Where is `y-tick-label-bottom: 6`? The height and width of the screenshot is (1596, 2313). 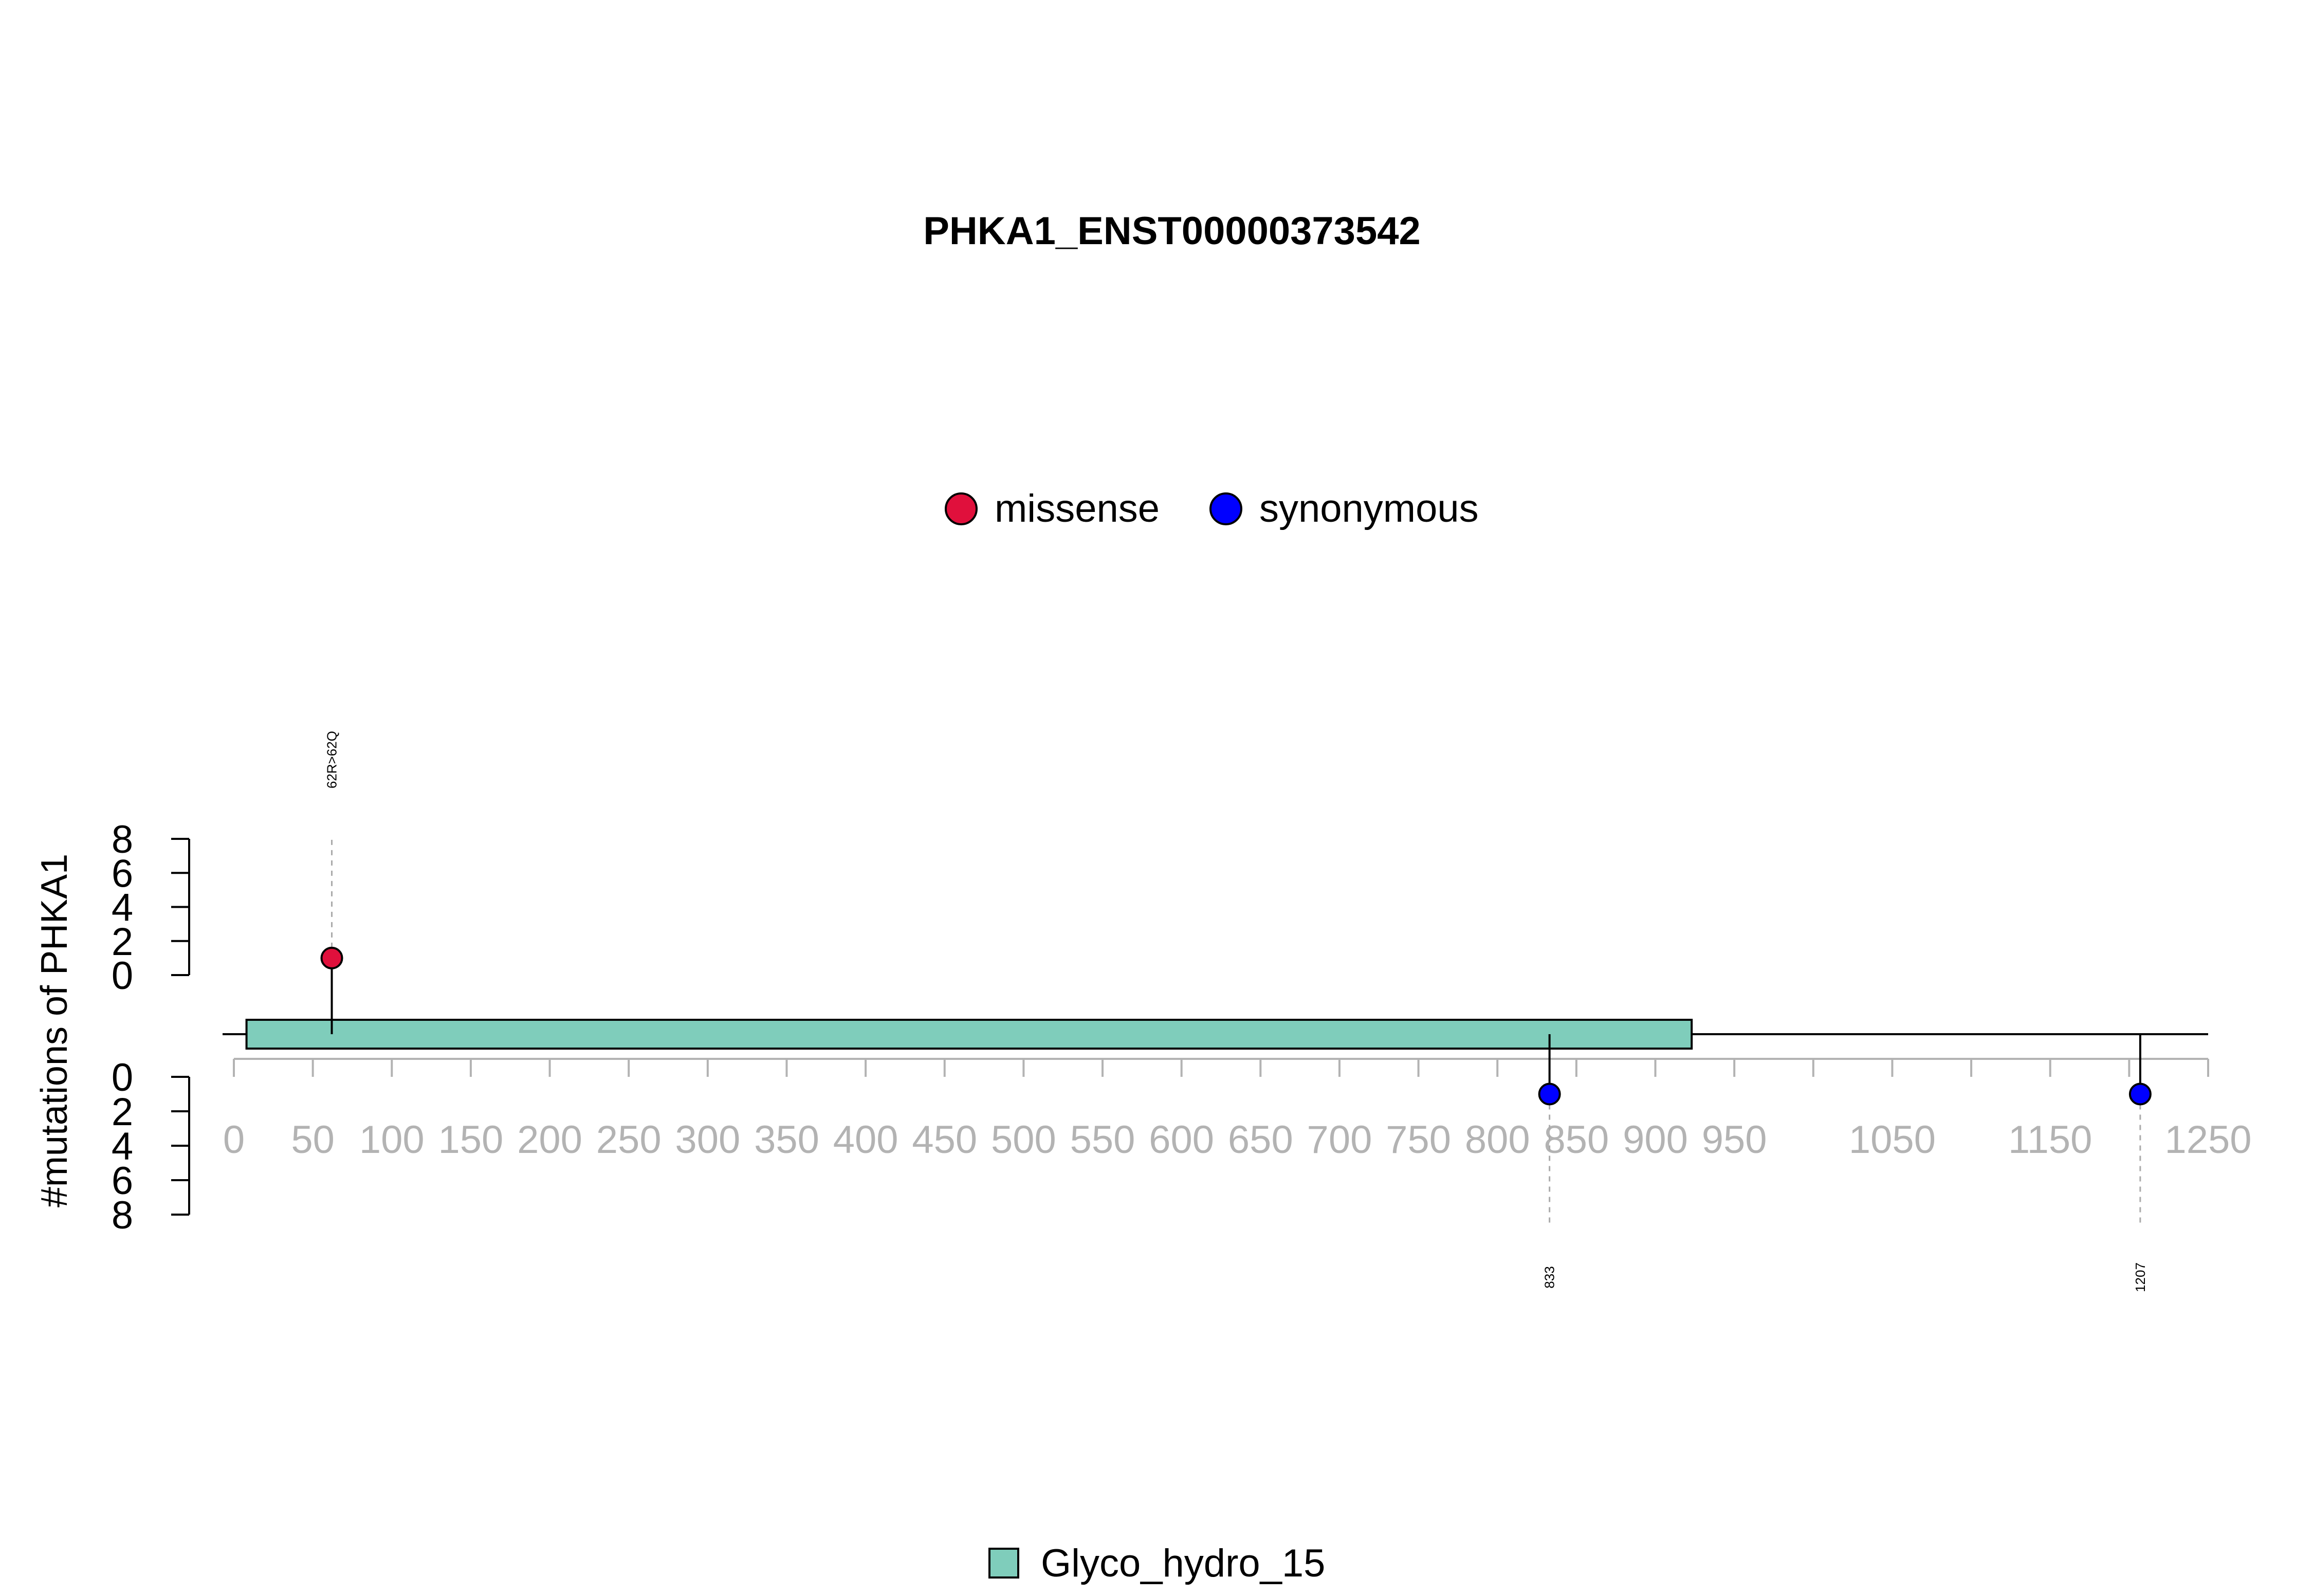
y-tick-label-bottom: 6 is located at coordinates (122, 1181).